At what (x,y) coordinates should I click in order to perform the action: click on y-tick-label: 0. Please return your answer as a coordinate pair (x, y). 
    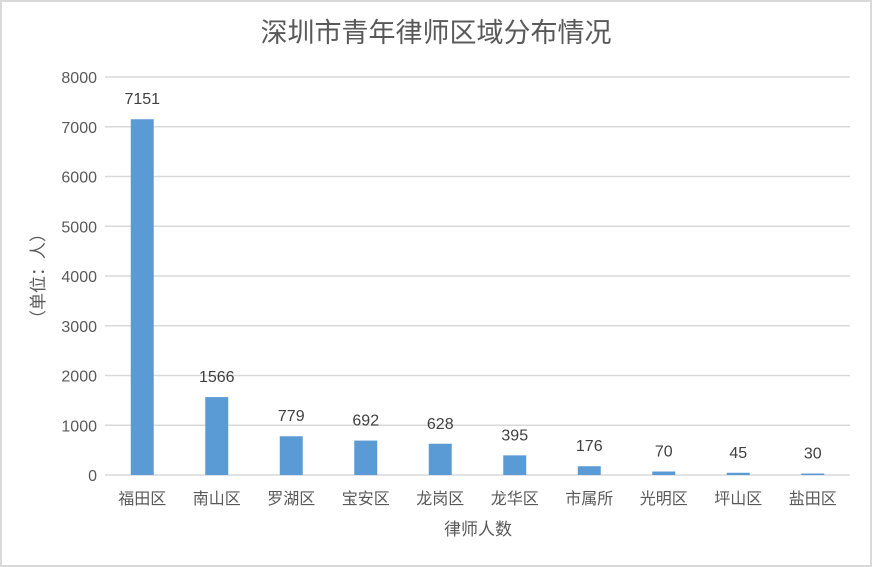
    Looking at the image, I should click on (92, 476).